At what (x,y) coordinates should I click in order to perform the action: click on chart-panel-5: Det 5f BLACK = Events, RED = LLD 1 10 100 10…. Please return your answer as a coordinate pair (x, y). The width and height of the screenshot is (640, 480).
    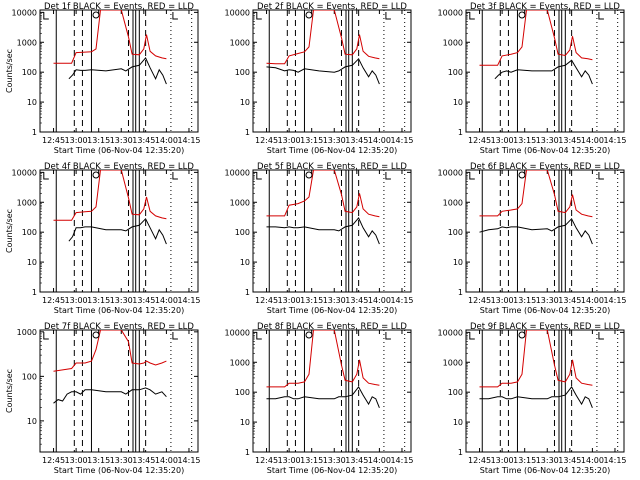
    Looking at the image, I should click on (319, 238).